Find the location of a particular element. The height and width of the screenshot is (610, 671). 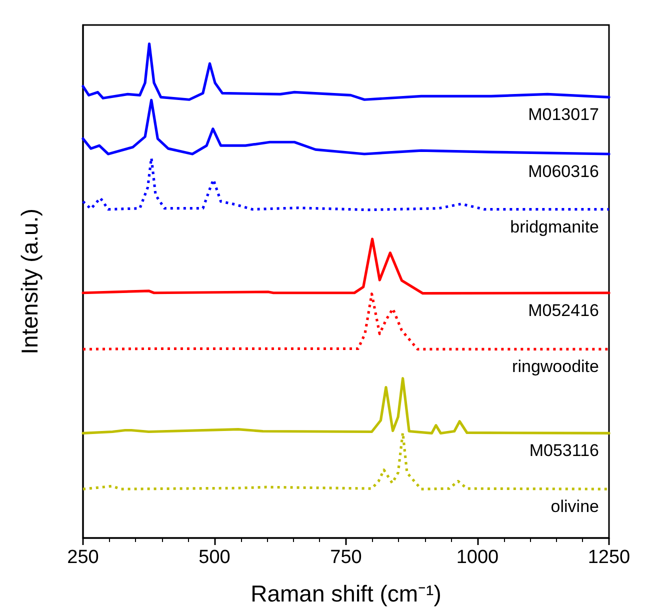

series-label: M013017 is located at coordinates (563, 114).